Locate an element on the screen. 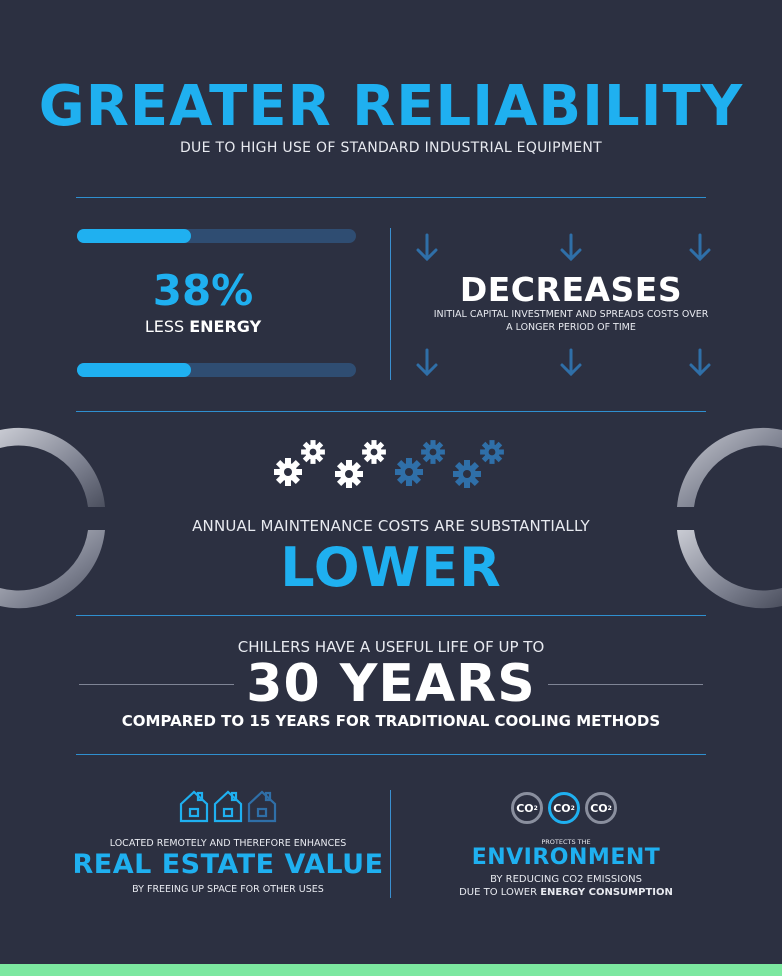 Image resolution: width=782 pixels, height=976 pixels. lifespan-line-left is located at coordinates (156, 684).